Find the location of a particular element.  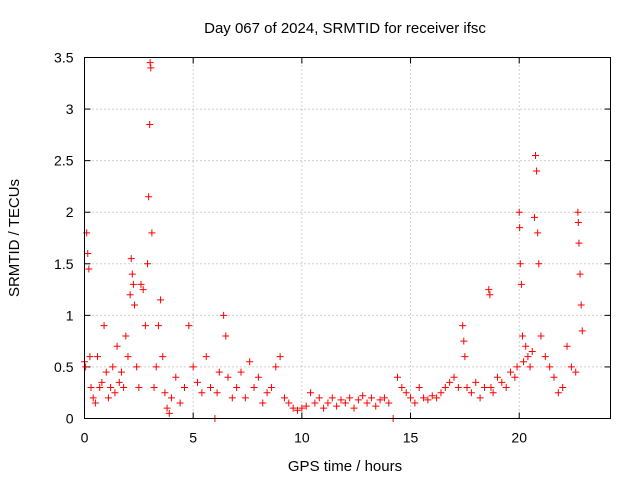

y-tick-label: 2 is located at coordinates (70, 212).